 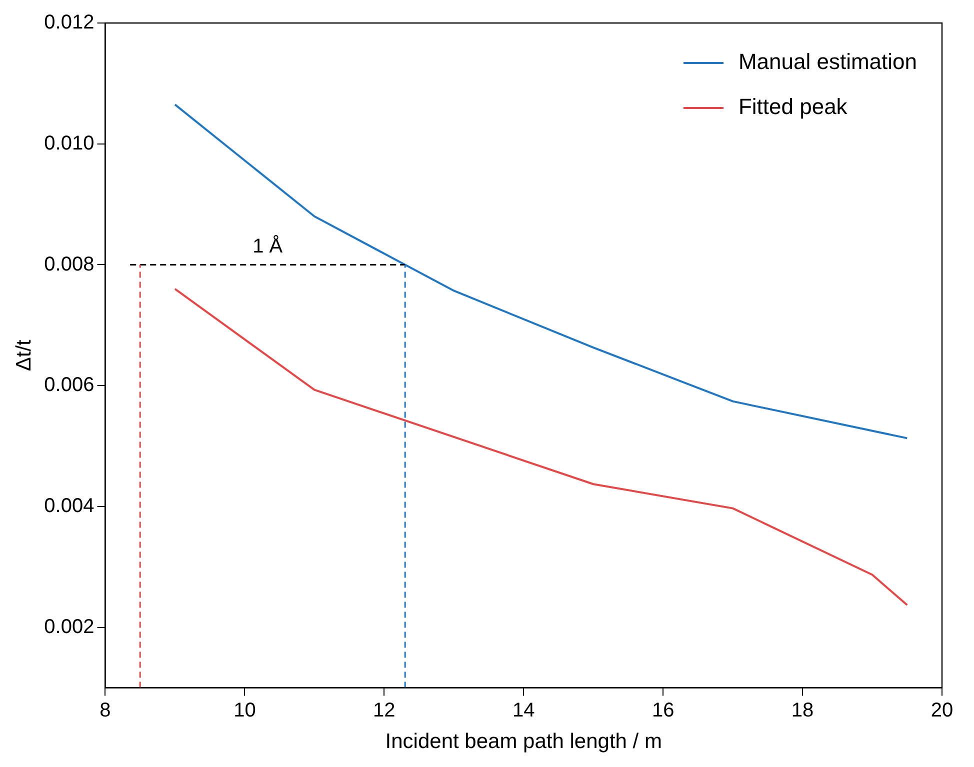 What do you see at coordinates (523, 710) in the screenshot?
I see `x-tick-label: 14` at bounding box center [523, 710].